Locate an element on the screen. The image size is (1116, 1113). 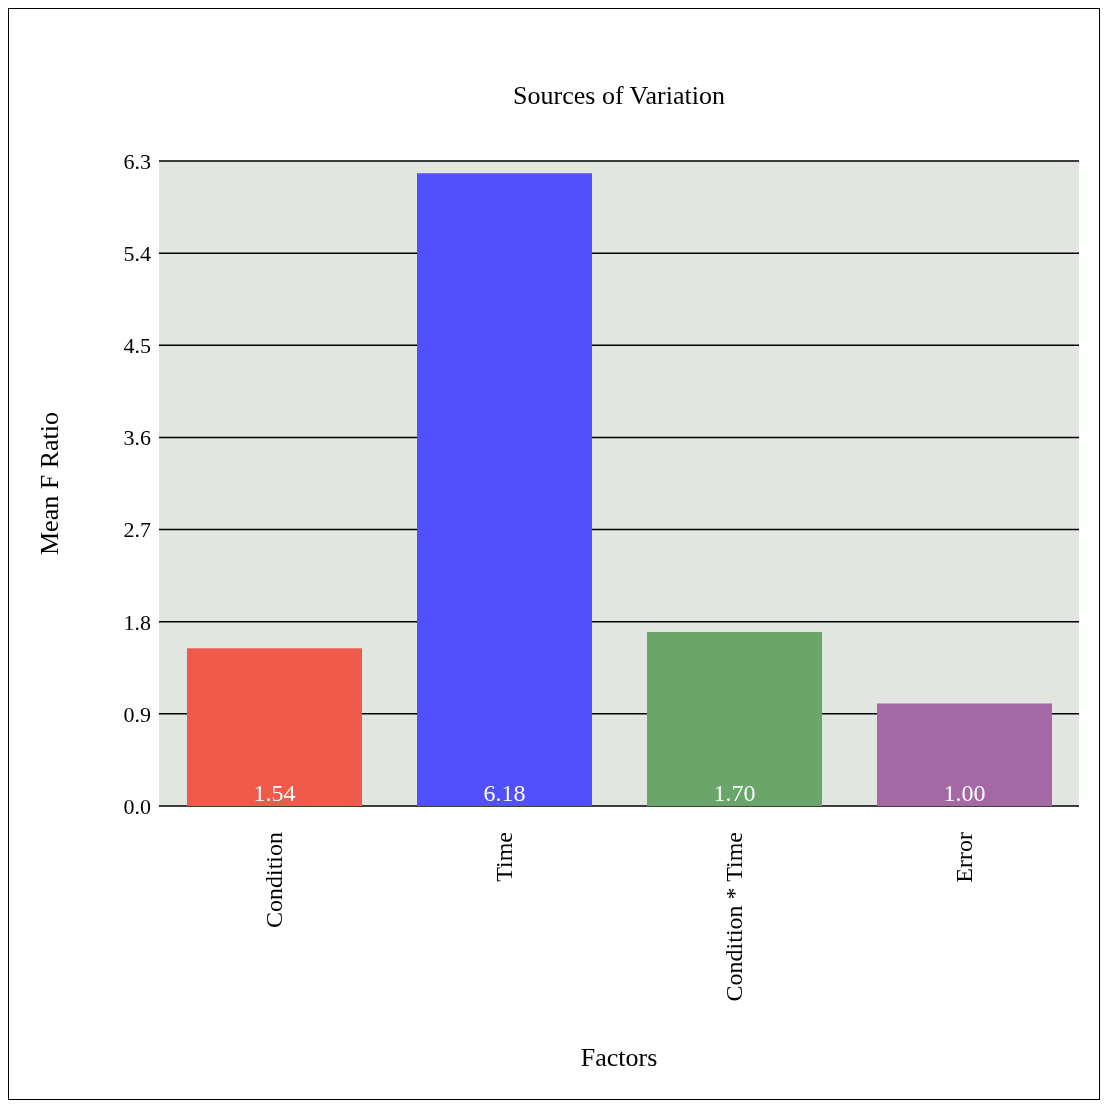
x-tick-label: Condition is located at coordinates (274, 880).